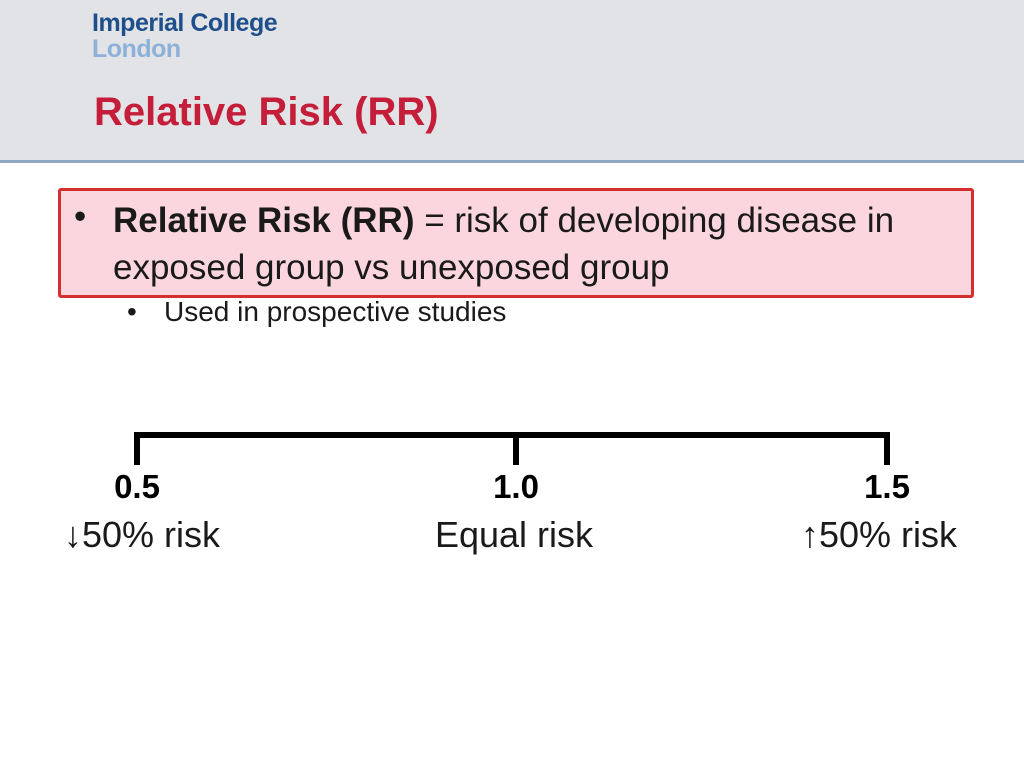 The image size is (1024, 768). Describe the element at coordinates (264, 220) in the screenshot. I see `definition-term: Relative Risk (RR)` at that location.